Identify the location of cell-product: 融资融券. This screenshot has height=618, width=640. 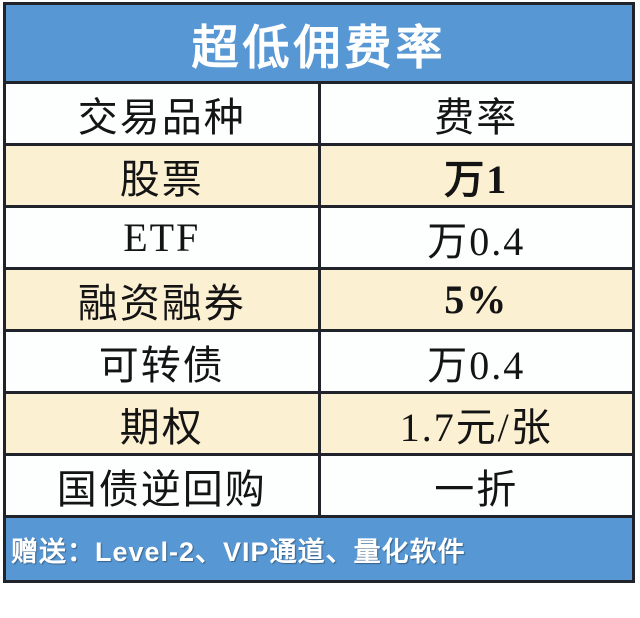
(162, 299).